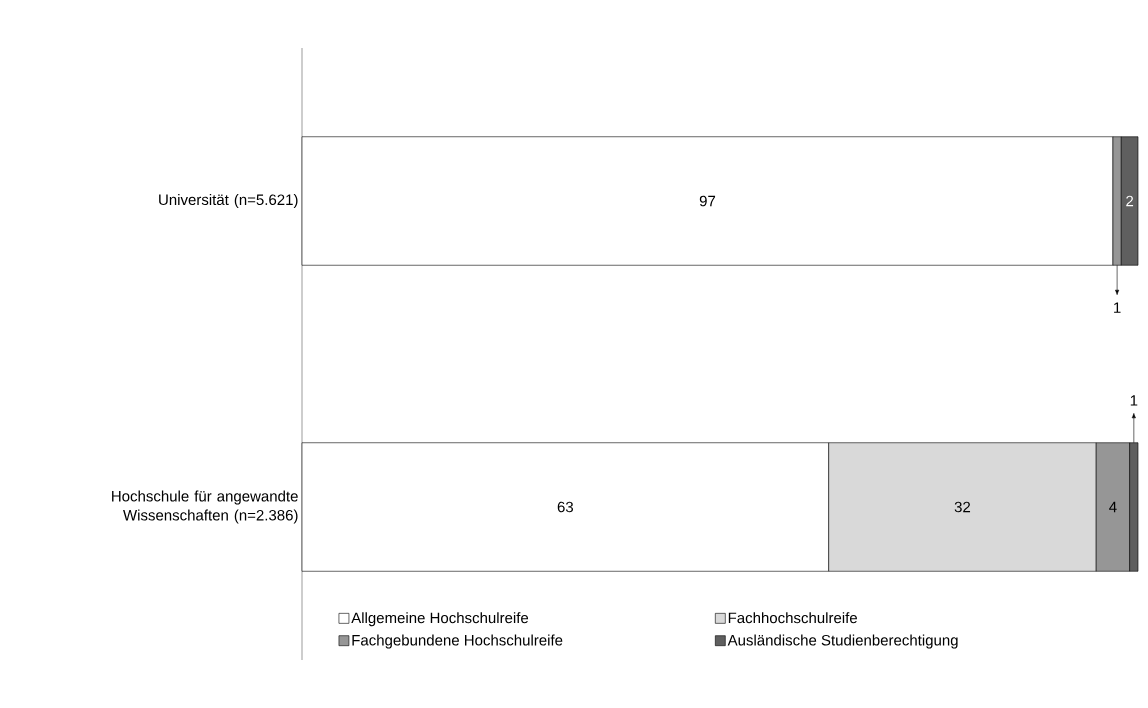  I want to click on data-label: 4, so click(1113, 507).